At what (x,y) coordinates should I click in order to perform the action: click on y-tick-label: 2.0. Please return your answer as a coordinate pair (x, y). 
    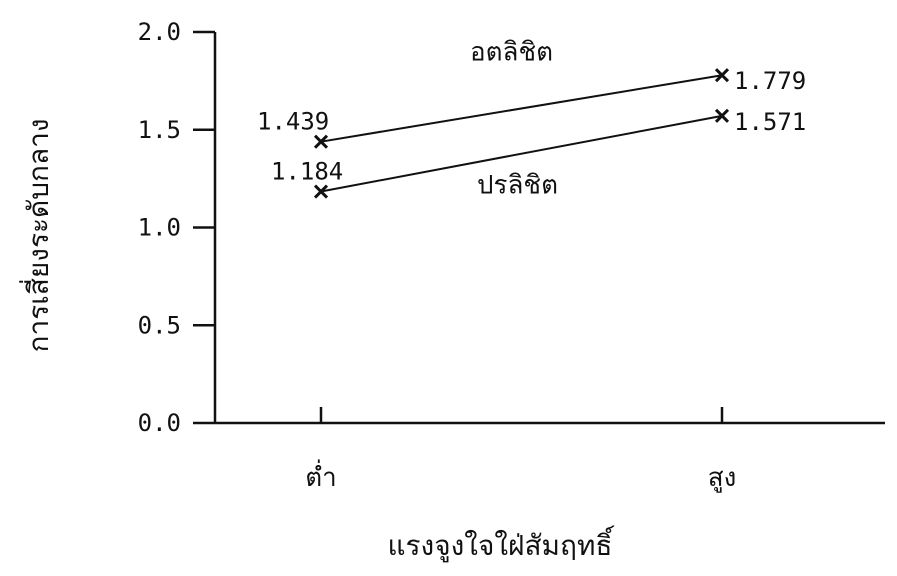
    Looking at the image, I should click on (159, 32).